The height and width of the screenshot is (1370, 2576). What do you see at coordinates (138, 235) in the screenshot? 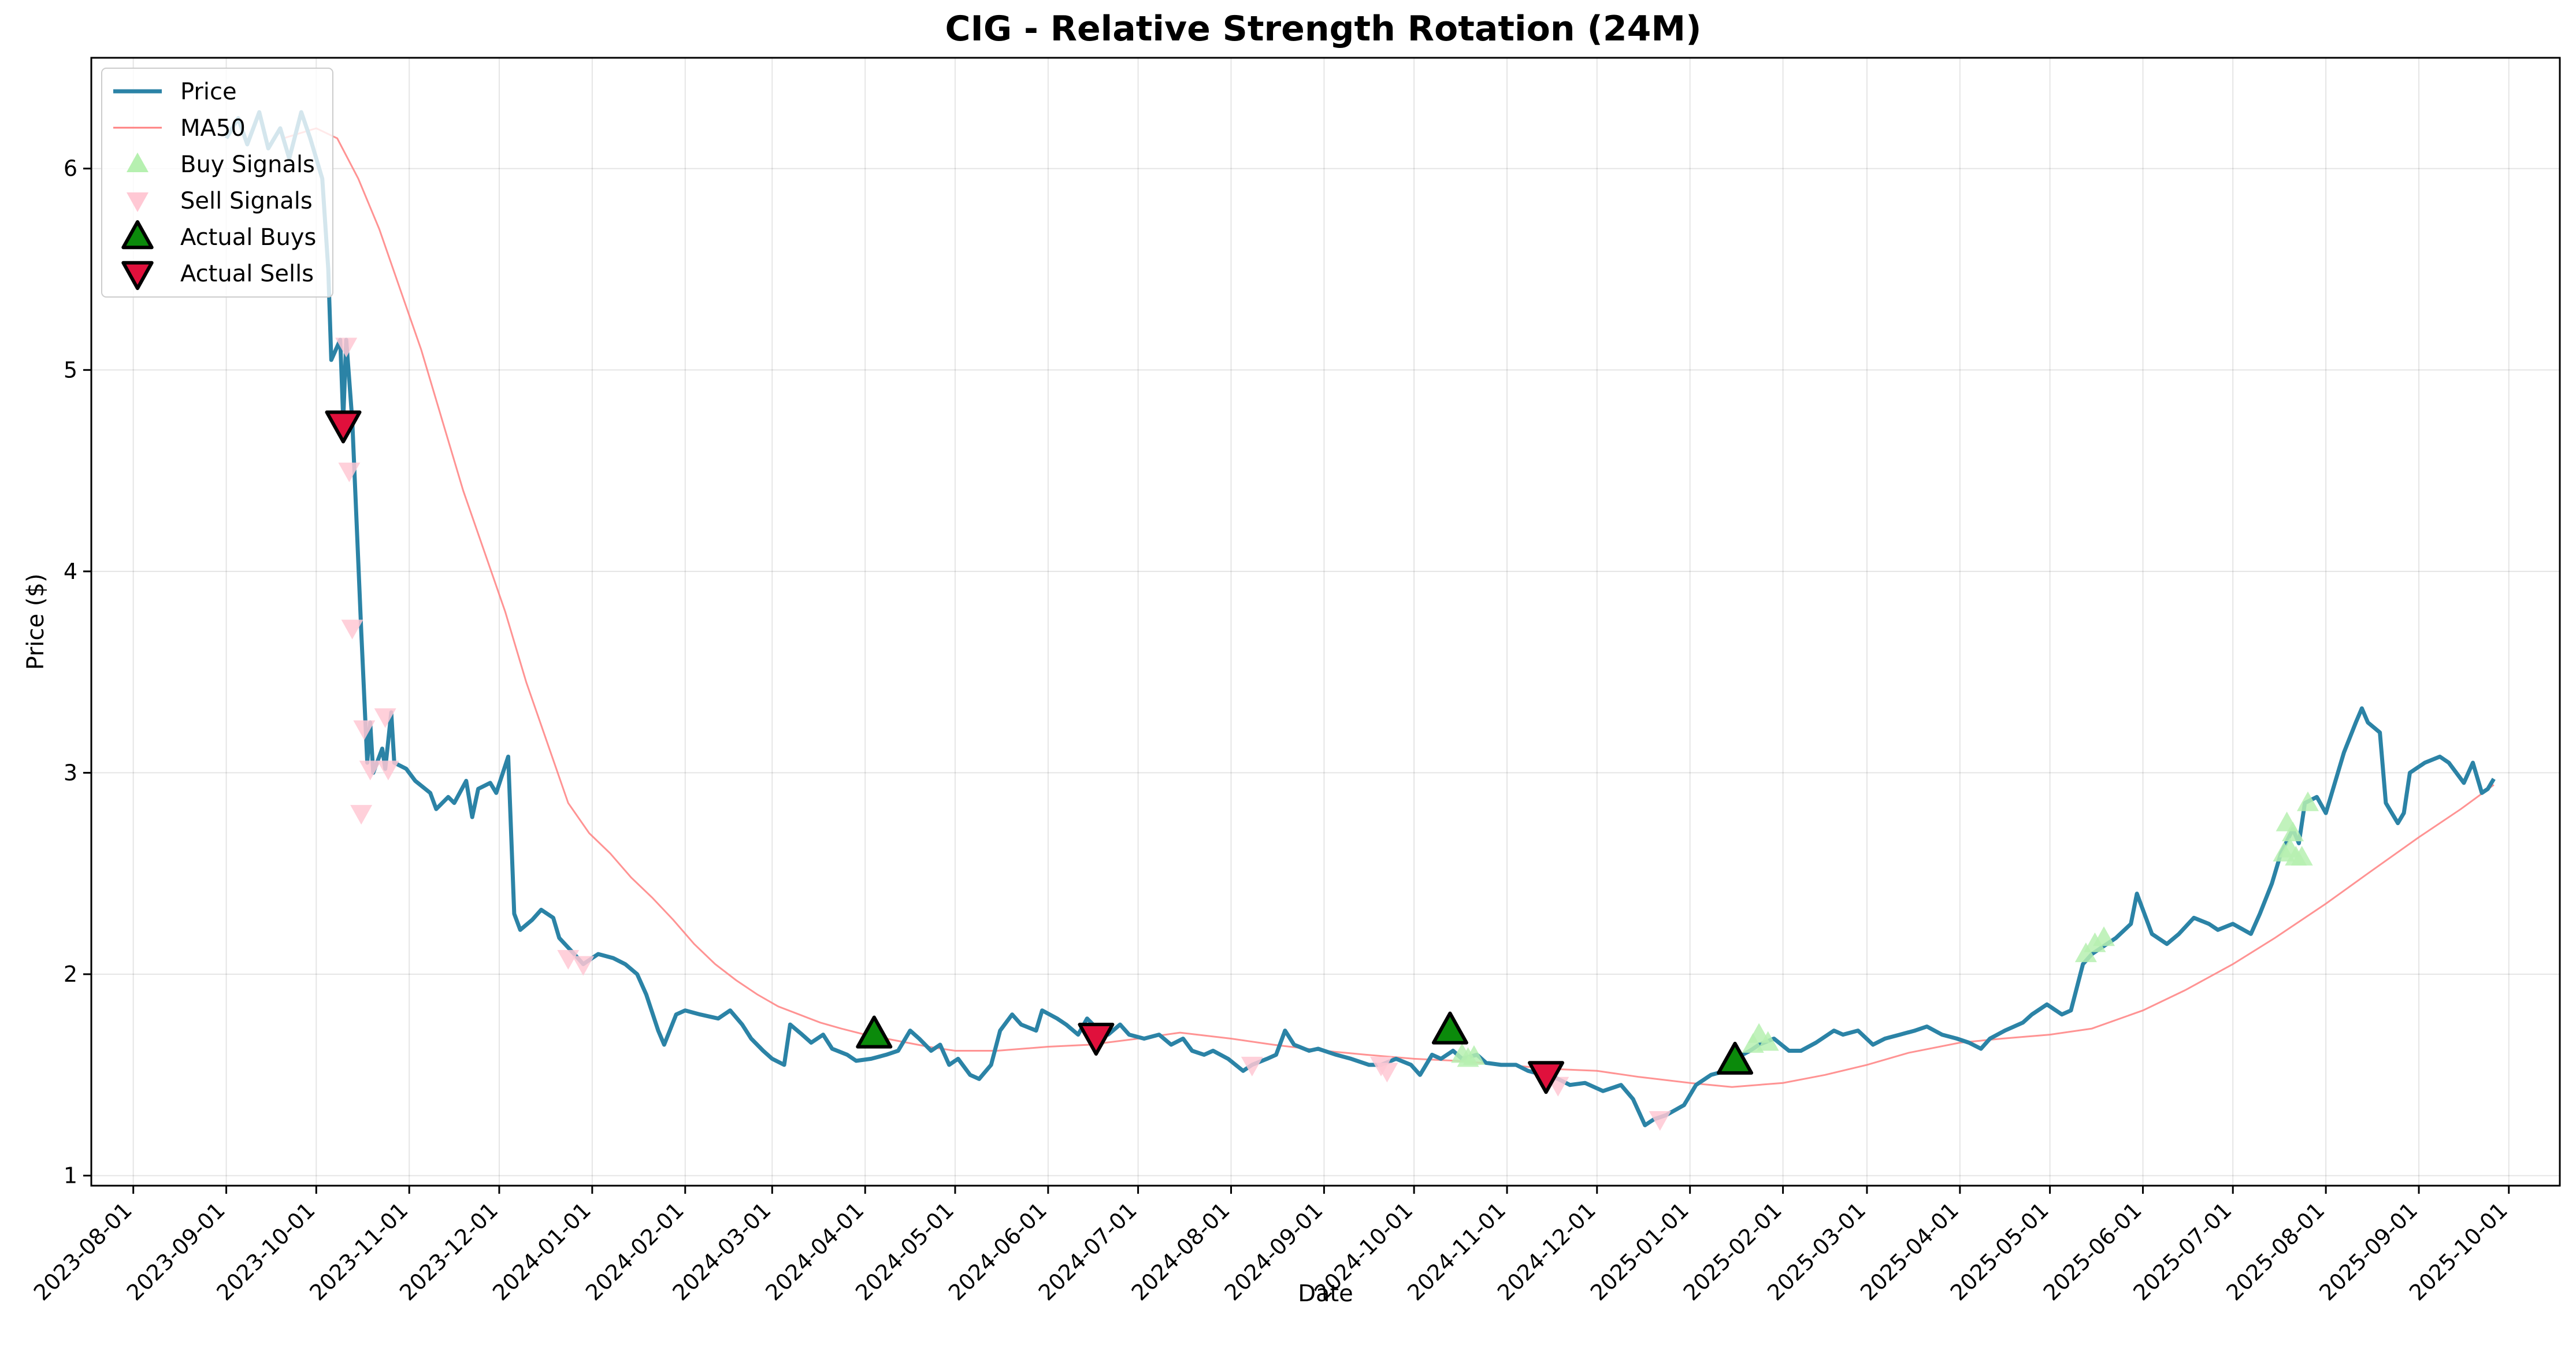
I see `legend-actual-buy-swatch` at bounding box center [138, 235].